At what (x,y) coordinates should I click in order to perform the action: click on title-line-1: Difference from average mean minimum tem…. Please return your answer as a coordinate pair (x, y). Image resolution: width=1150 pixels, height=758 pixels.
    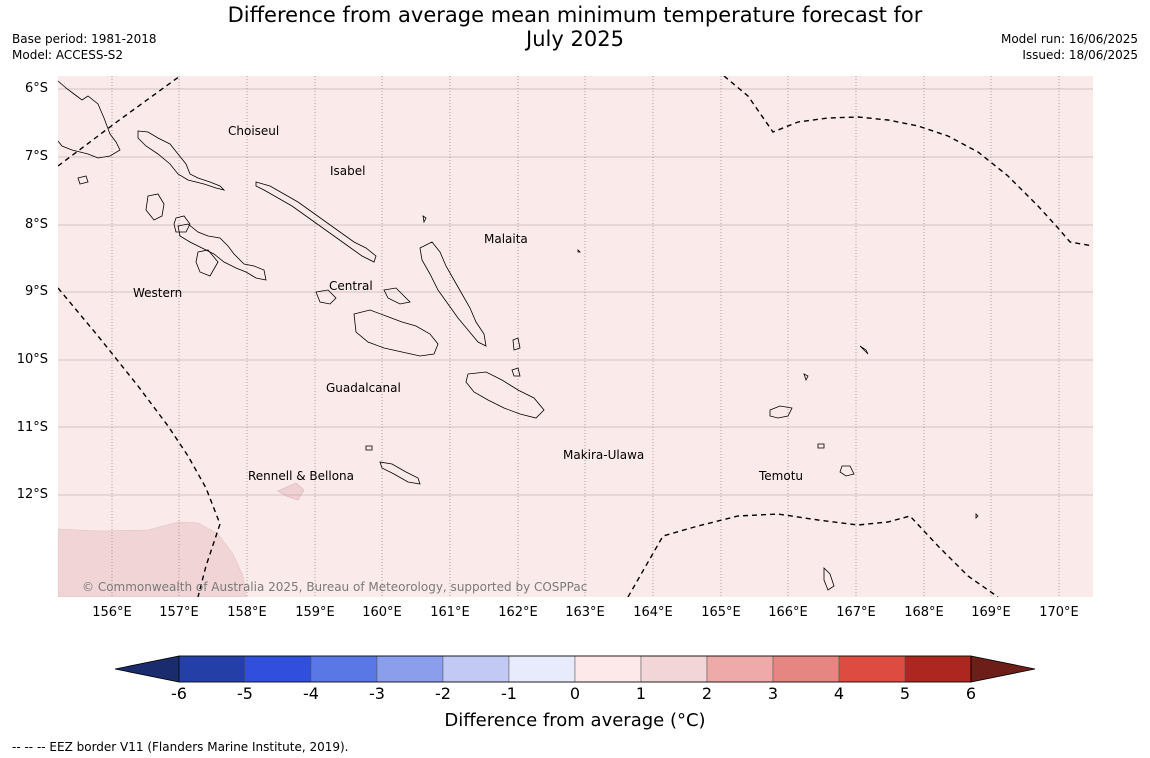
    Looking at the image, I should click on (575, 15).